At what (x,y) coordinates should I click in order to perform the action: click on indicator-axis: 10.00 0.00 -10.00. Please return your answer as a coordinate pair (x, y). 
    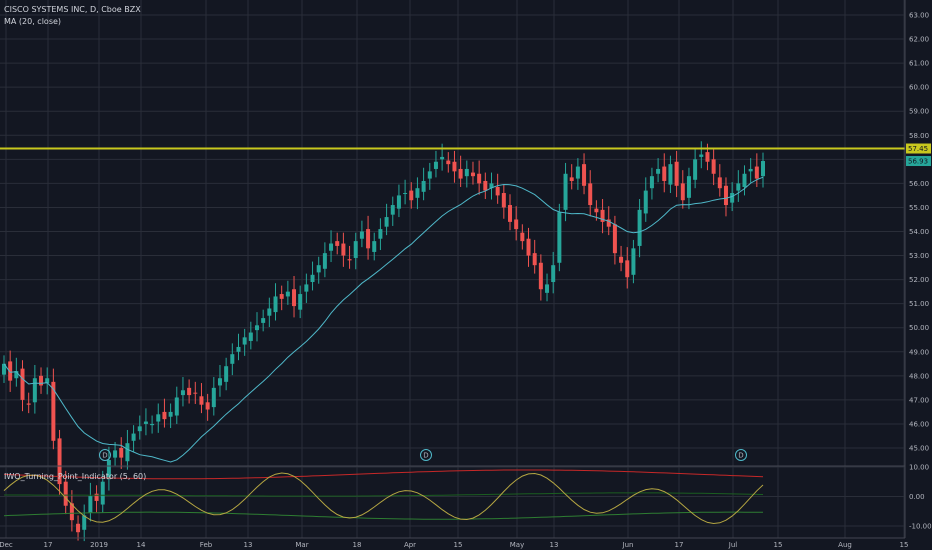
    Looking at the image, I should click on (920, 497).